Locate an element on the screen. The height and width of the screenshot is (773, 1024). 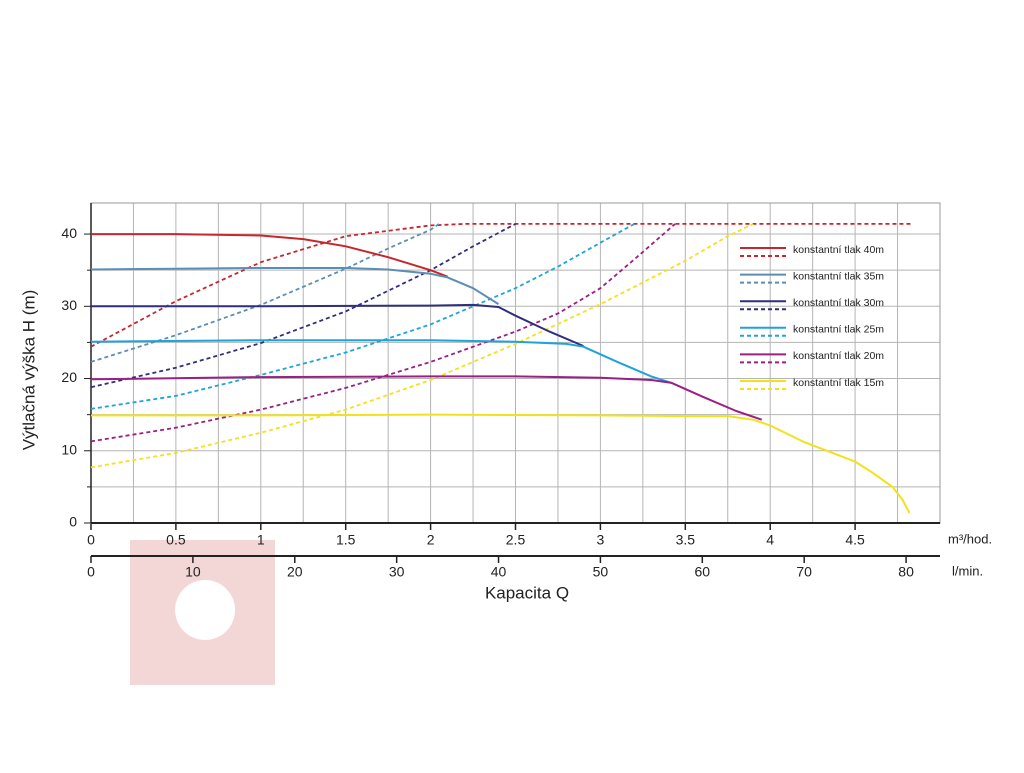
x2-unit: l/min. is located at coordinates (967, 570).